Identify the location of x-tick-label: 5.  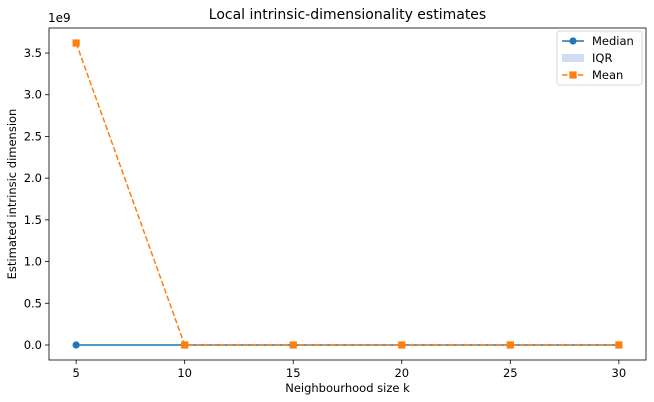
(75, 373).